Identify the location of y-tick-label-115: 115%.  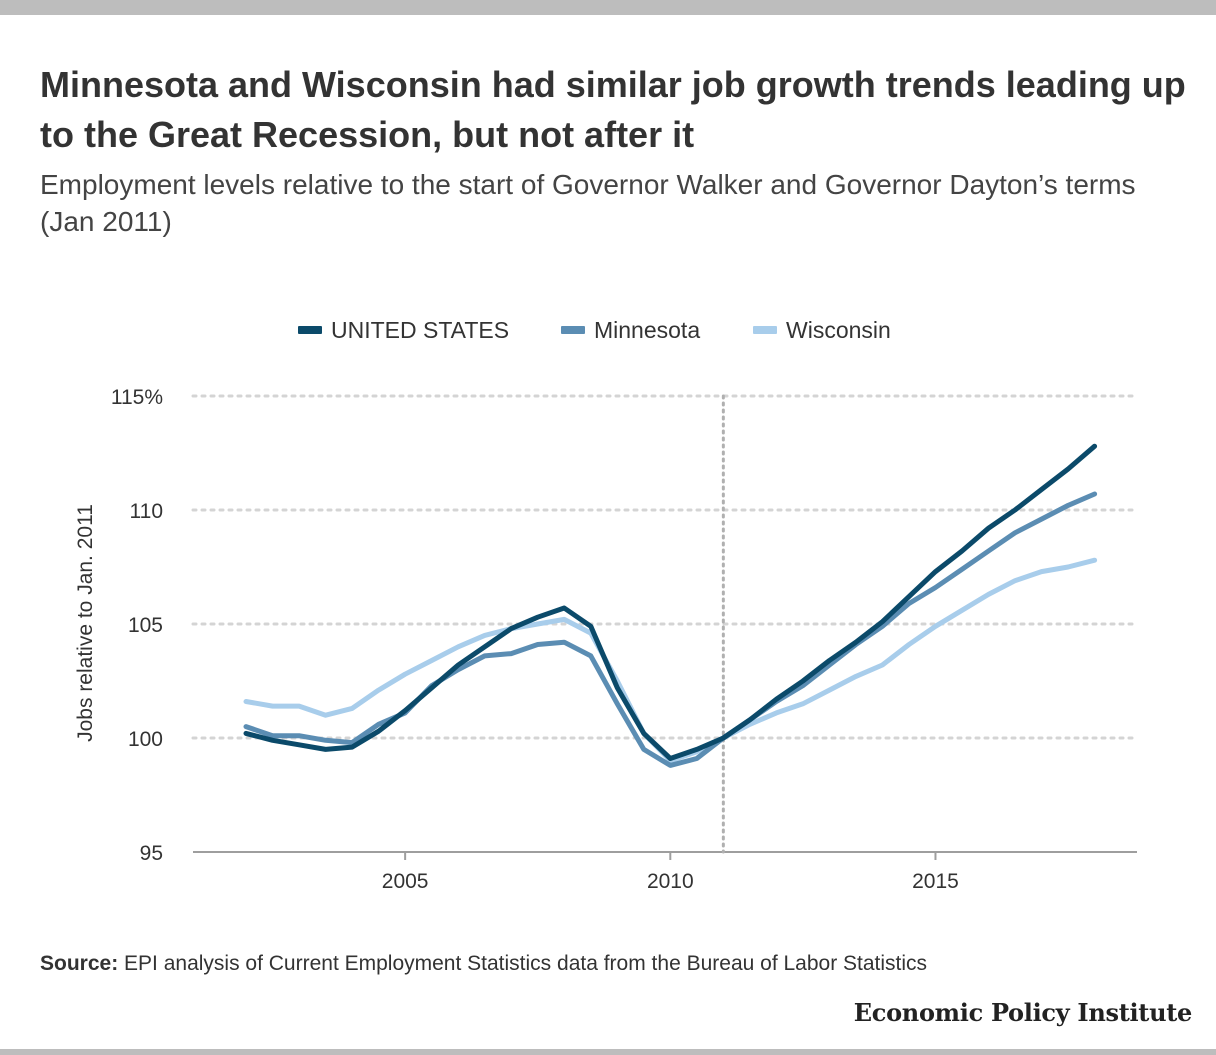
(137, 397).